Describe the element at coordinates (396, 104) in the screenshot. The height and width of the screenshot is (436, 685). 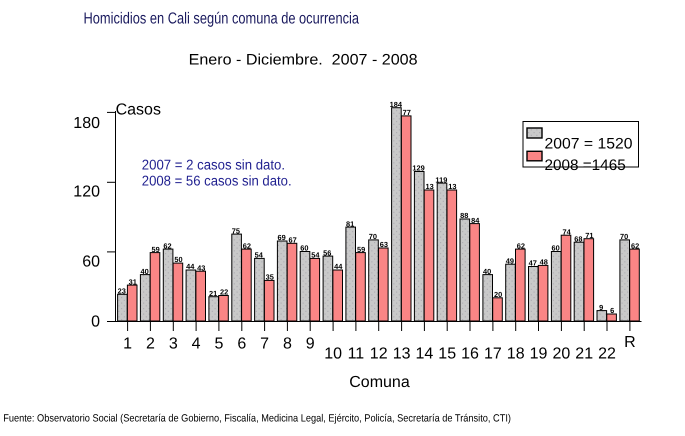
I see `svg-text: 184` at that location.